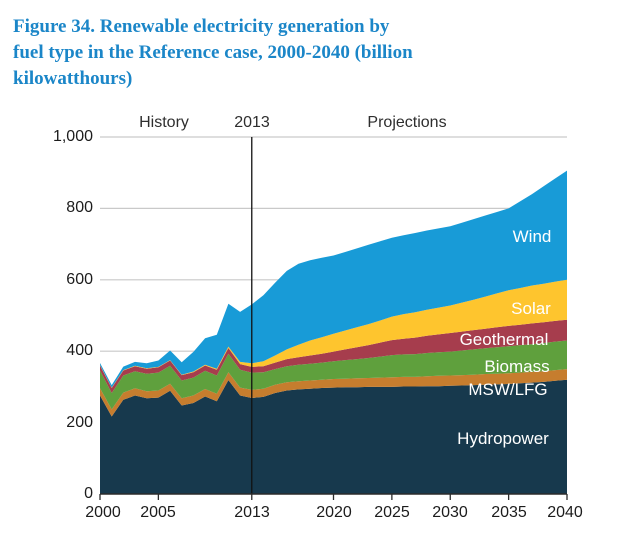 The height and width of the screenshot is (553, 623). What do you see at coordinates (508, 389) in the screenshot?
I see `area-label-msw-lfg: MSW/LFG` at bounding box center [508, 389].